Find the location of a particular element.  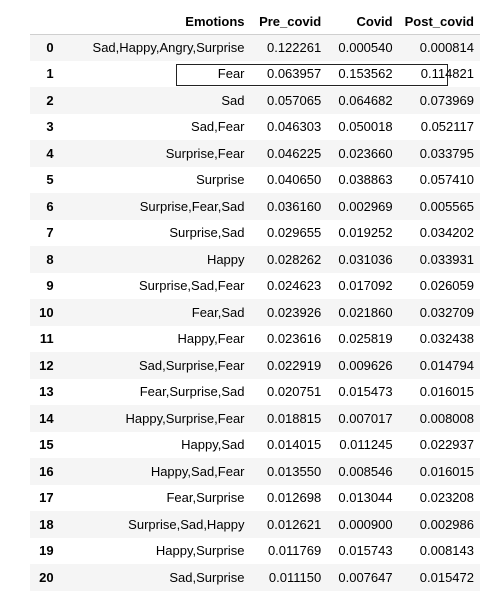

cell-covid: 0.017092 is located at coordinates (365, 286).